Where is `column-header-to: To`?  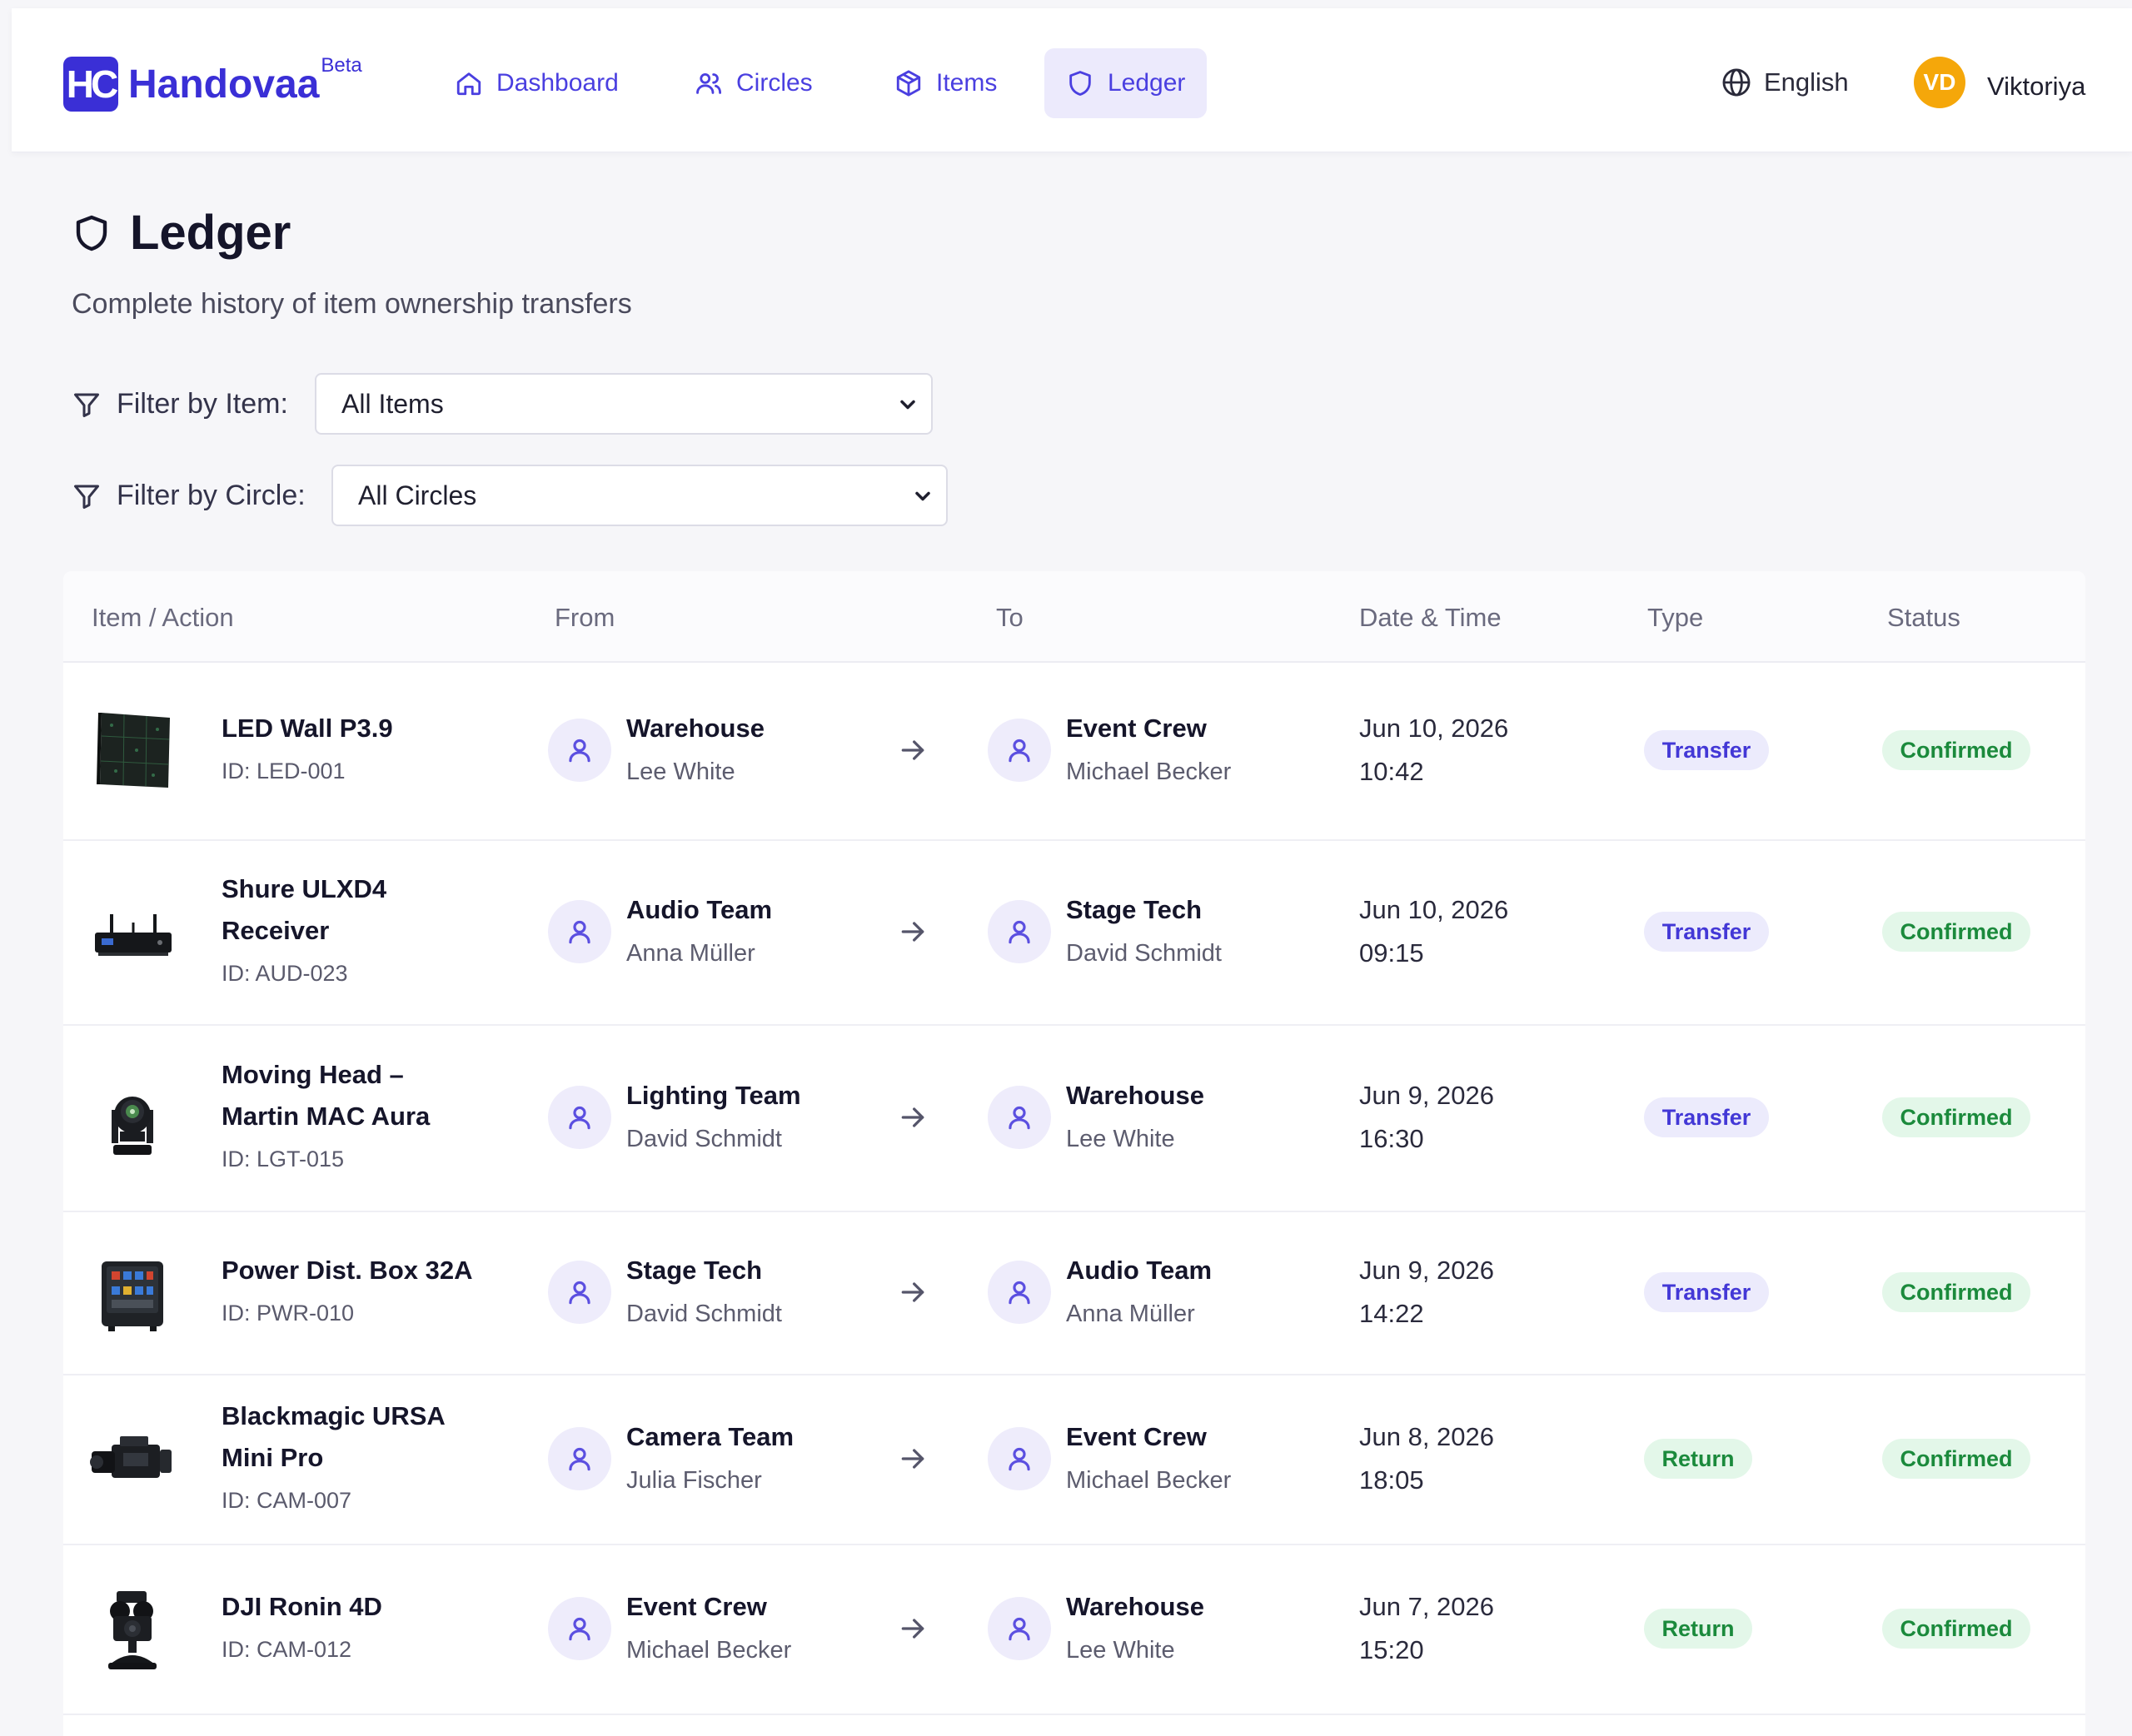
column-header-to: To is located at coordinates (1010, 617).